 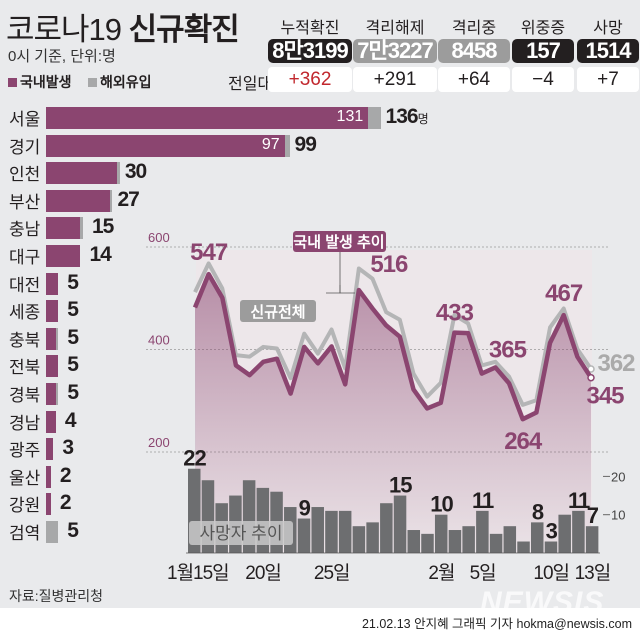 What do you see at coordinates (25, 340) in the screenshot?
I see `region-label: 충북` at bounding box center [25, 340].